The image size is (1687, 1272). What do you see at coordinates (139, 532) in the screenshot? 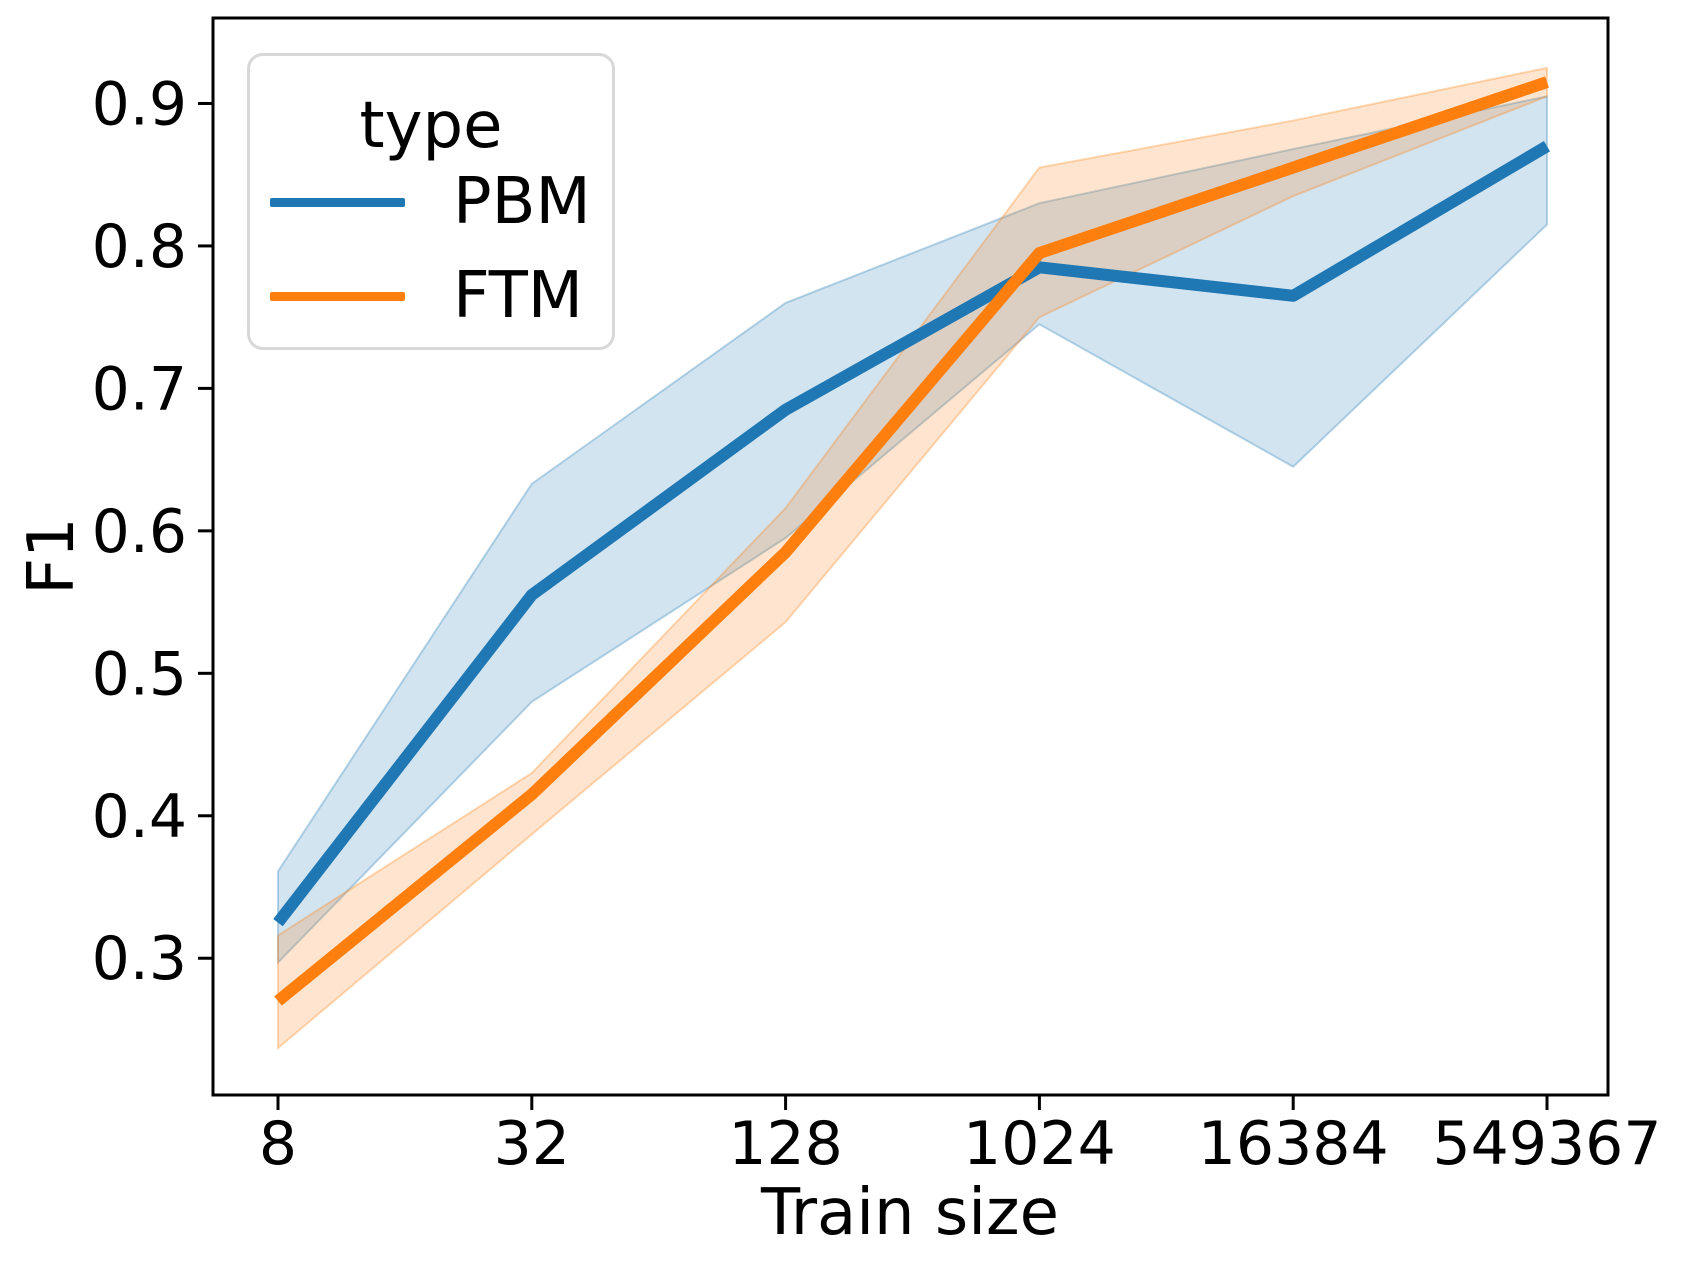
I see `y-tick-label: 0.6` at bounding box center [139, 532].